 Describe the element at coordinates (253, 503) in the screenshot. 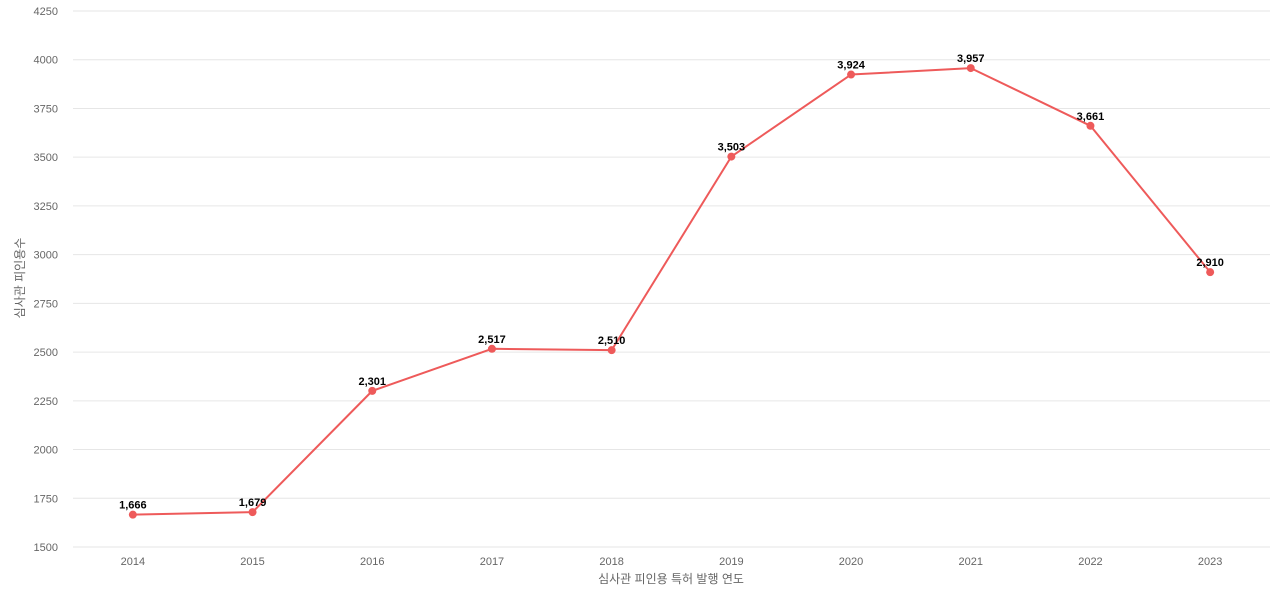

I see `data-label: 1,679` at that location.